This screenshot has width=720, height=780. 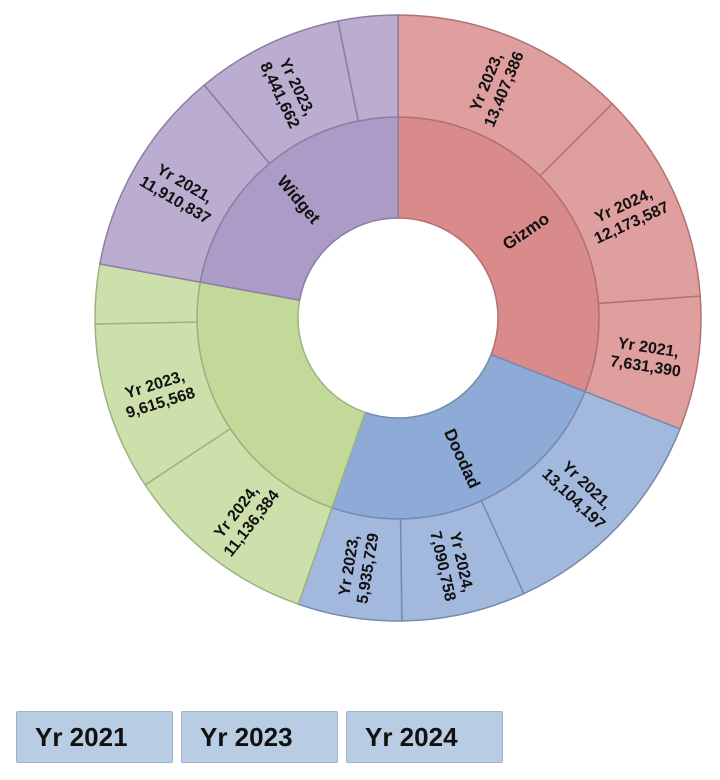 I want to click on slicer-button-yr-2023: Yr 2023, so click(x=259, y=737).